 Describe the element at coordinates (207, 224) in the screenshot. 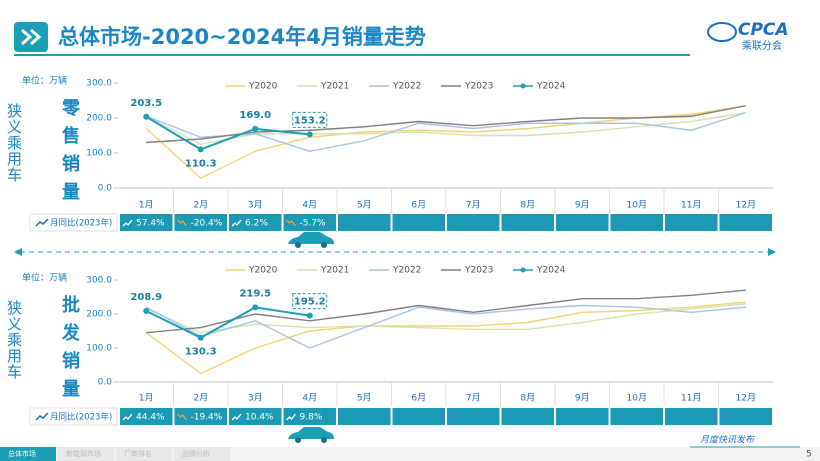

I see `yoy-value: -20.4%` at that location.